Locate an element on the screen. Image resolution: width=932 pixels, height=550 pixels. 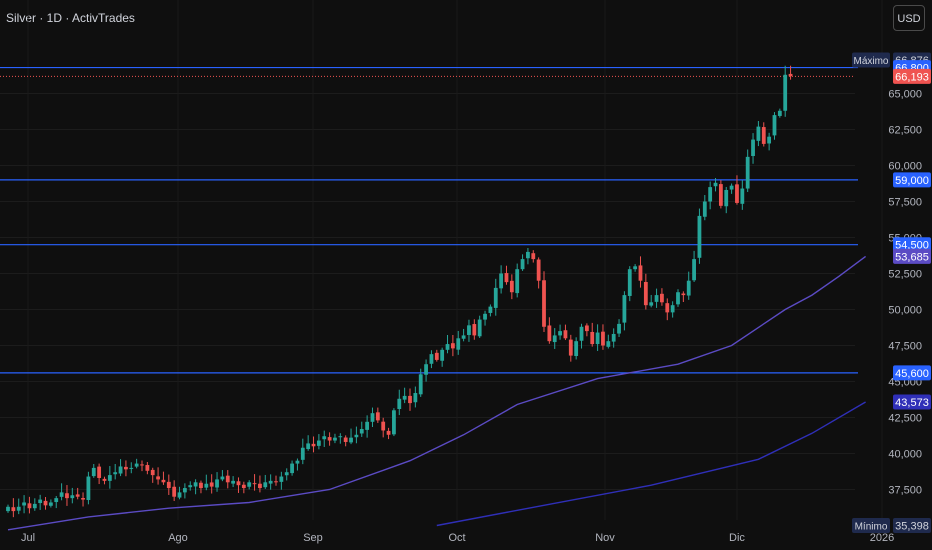
x-tick-label: Ago is located at coordinates (178, 538).